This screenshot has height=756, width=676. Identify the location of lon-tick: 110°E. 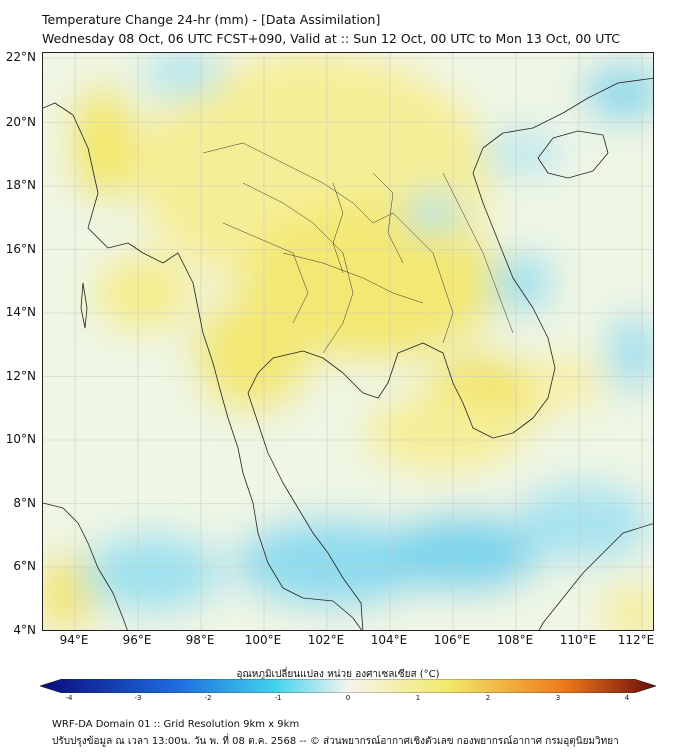
(578, 640).